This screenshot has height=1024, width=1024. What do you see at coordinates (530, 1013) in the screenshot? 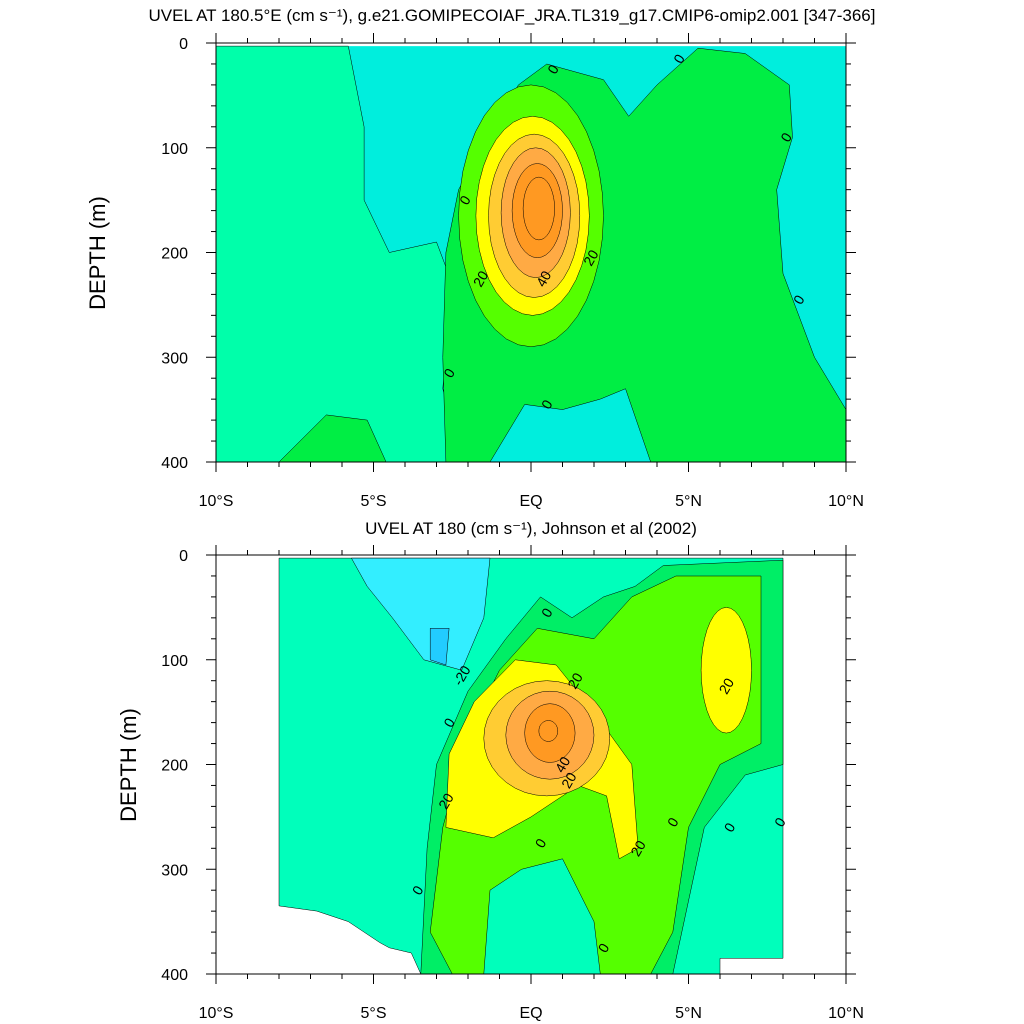
I see `obs-x-tick-label: EQ` at bounding box center [530, 1013].